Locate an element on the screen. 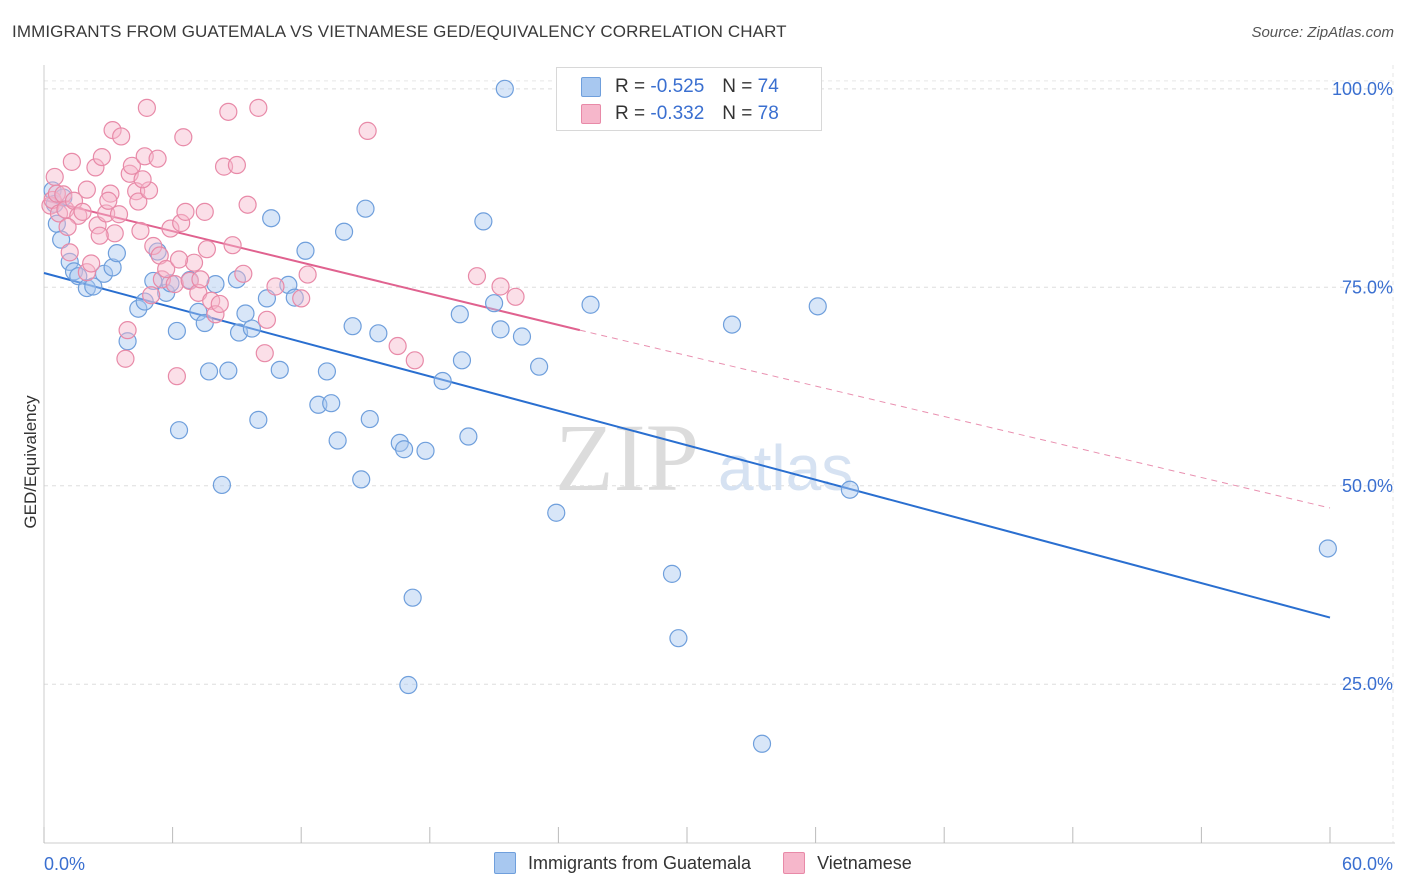 Image resolution: width=1406 pixels, height=892 pixels. watermark-atlas: atlas is located at coordinates (785, 468).